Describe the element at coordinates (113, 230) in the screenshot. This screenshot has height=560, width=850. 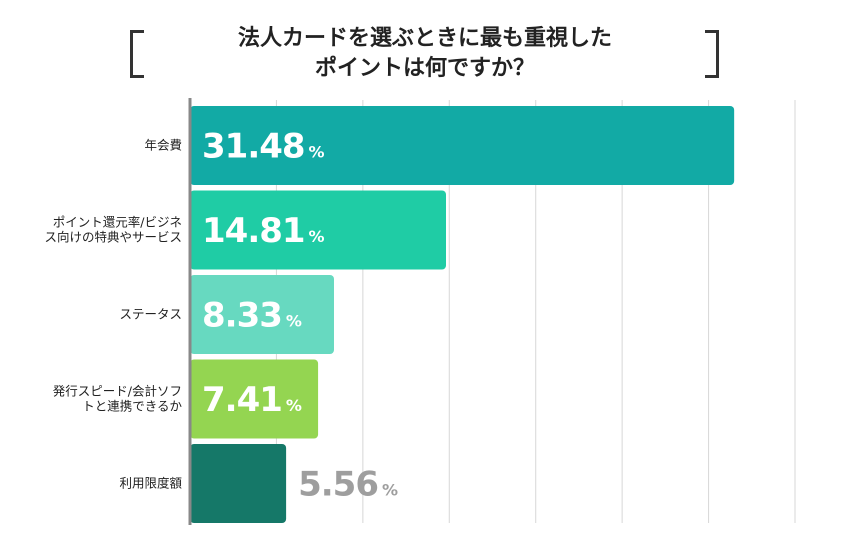
I see `category-label: ポイント還元率/ビジネス向けの特典やサービス` at that location.